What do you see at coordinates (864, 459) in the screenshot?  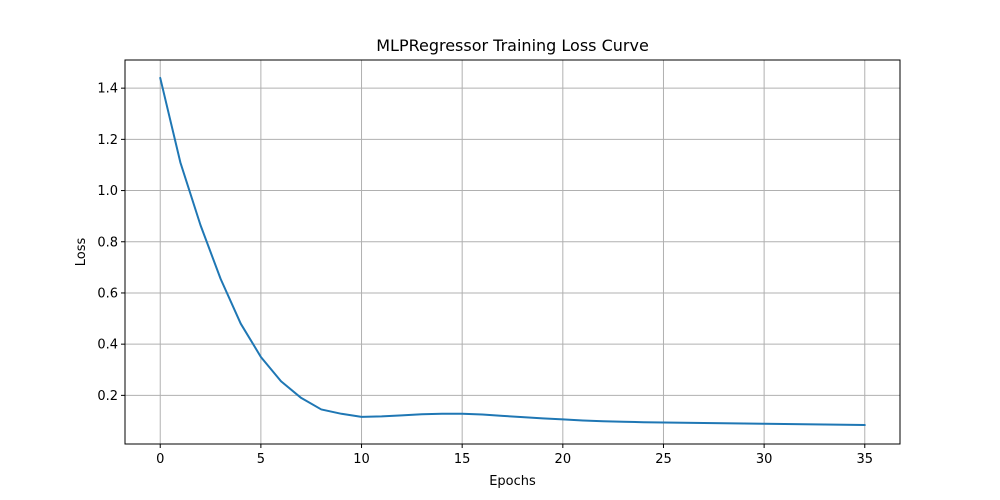 I see `x-tick-label: 35` at bounding box center [864, 459].